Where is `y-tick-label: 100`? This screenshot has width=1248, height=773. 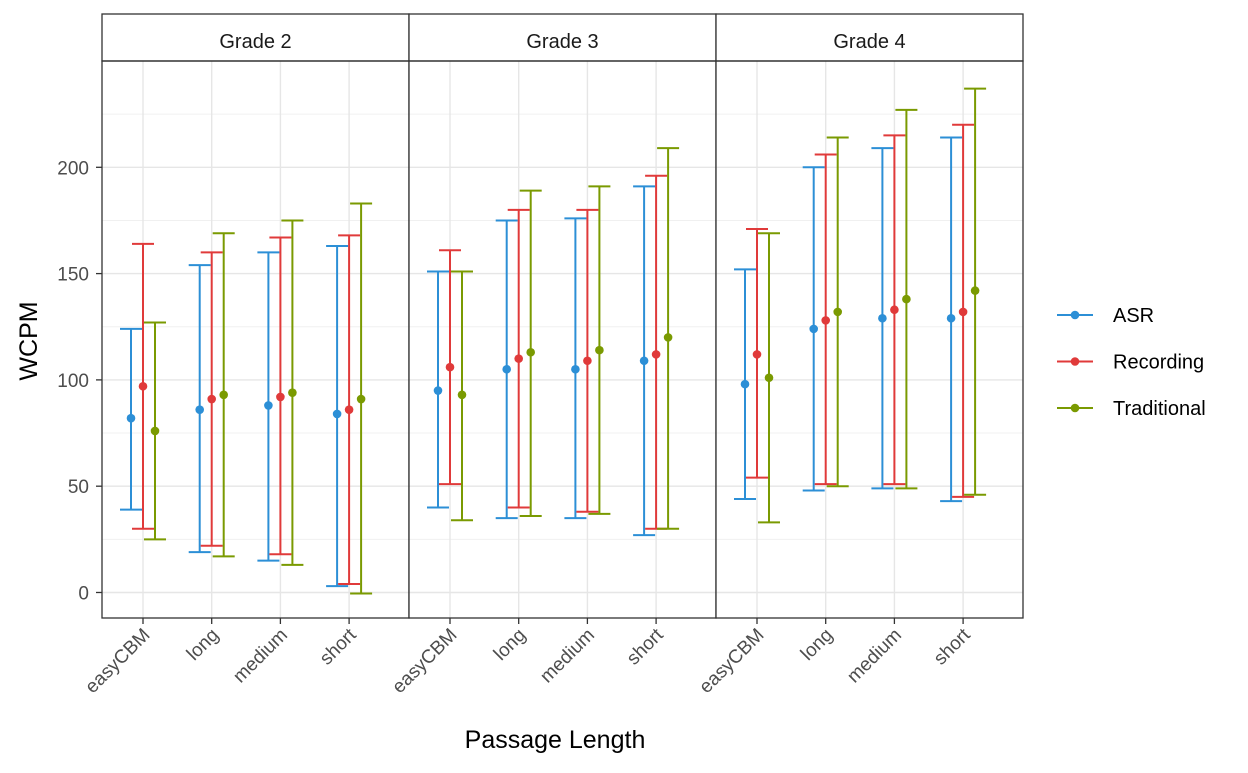
y-tick-label: 100 is located at coordinates (73, 381).